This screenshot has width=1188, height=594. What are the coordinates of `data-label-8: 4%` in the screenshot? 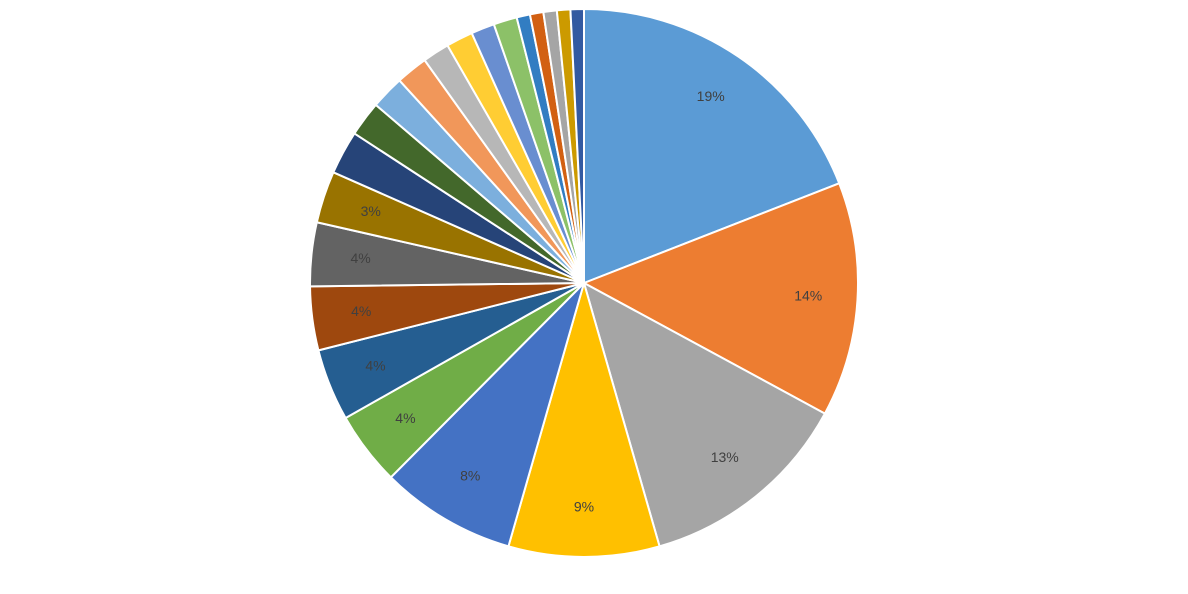 It's located at (361, 311).